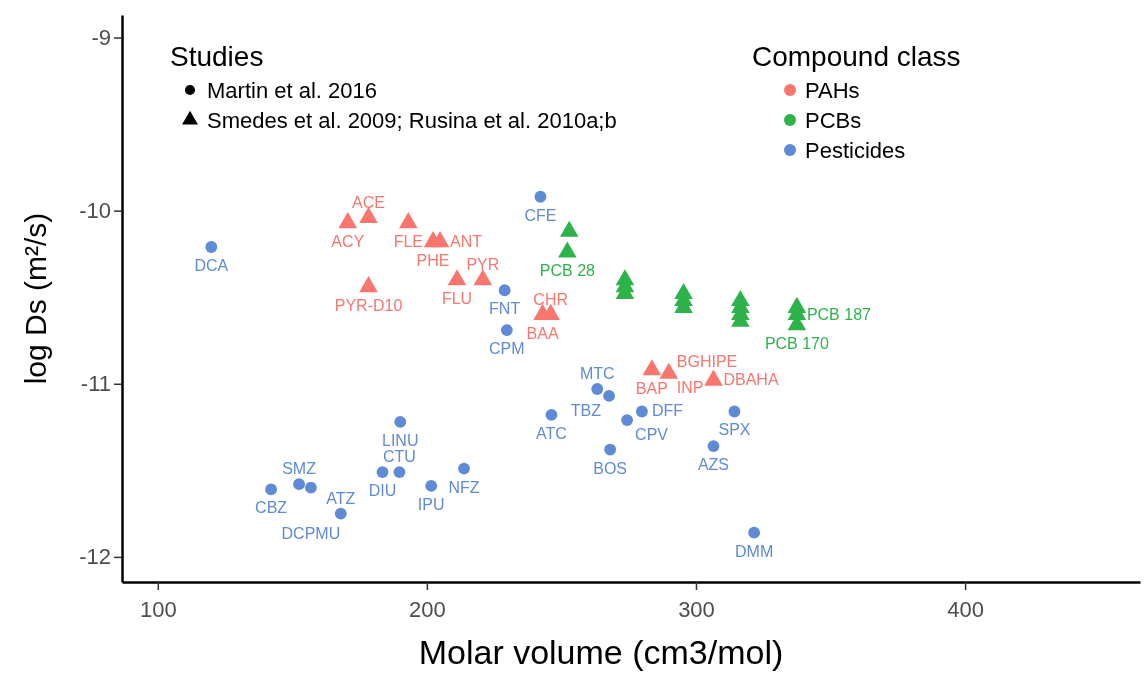  I want to click on annotation: BGHIPE, so click(707, 362).